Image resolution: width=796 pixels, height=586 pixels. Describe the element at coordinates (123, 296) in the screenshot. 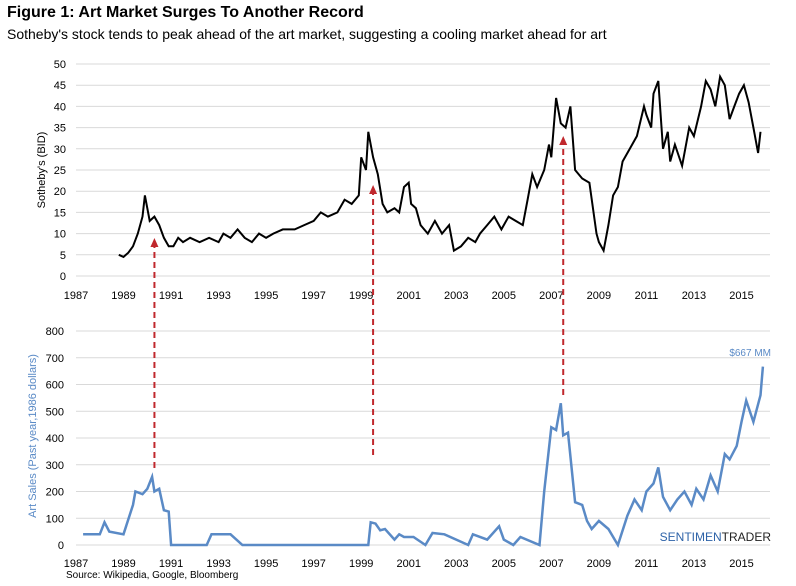

I see `top-x-tick-label: 1989` at that location.